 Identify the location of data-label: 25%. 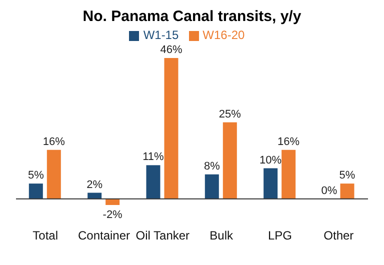
(230, 114).